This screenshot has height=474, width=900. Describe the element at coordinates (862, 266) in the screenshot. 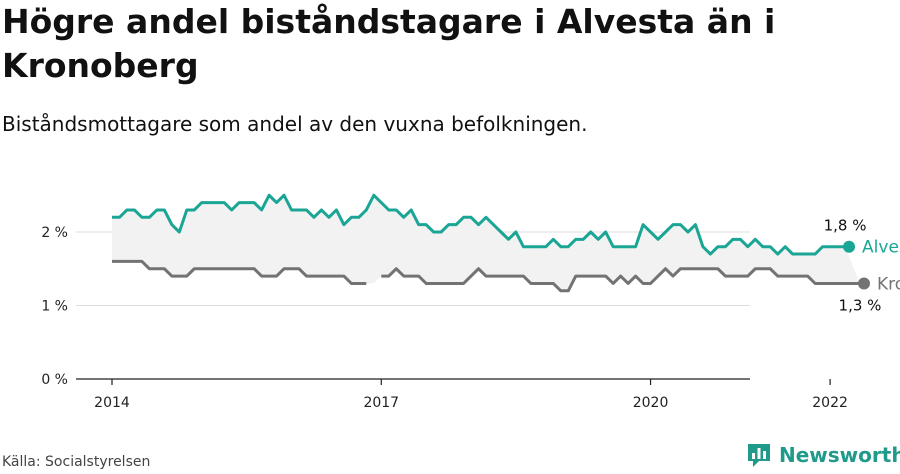

I see `label-layer: Alvesta kommun 1,8 % Kronobergs län 1,3 %` at that location.